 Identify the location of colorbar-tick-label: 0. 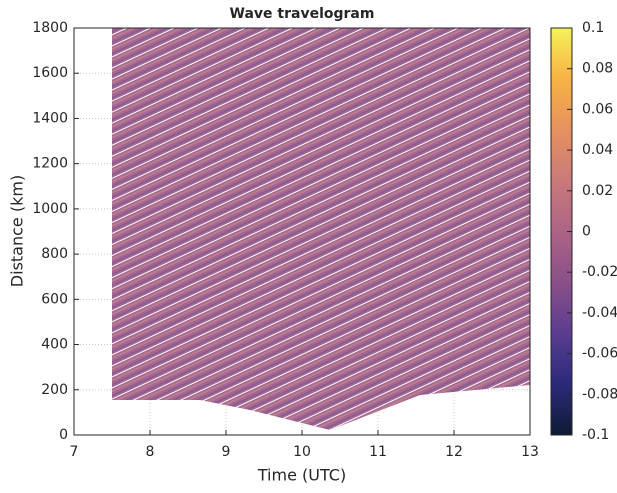
(586, 232).